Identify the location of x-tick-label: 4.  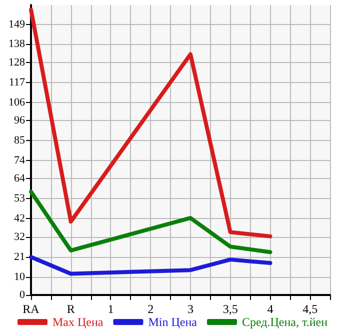
(270, 309).